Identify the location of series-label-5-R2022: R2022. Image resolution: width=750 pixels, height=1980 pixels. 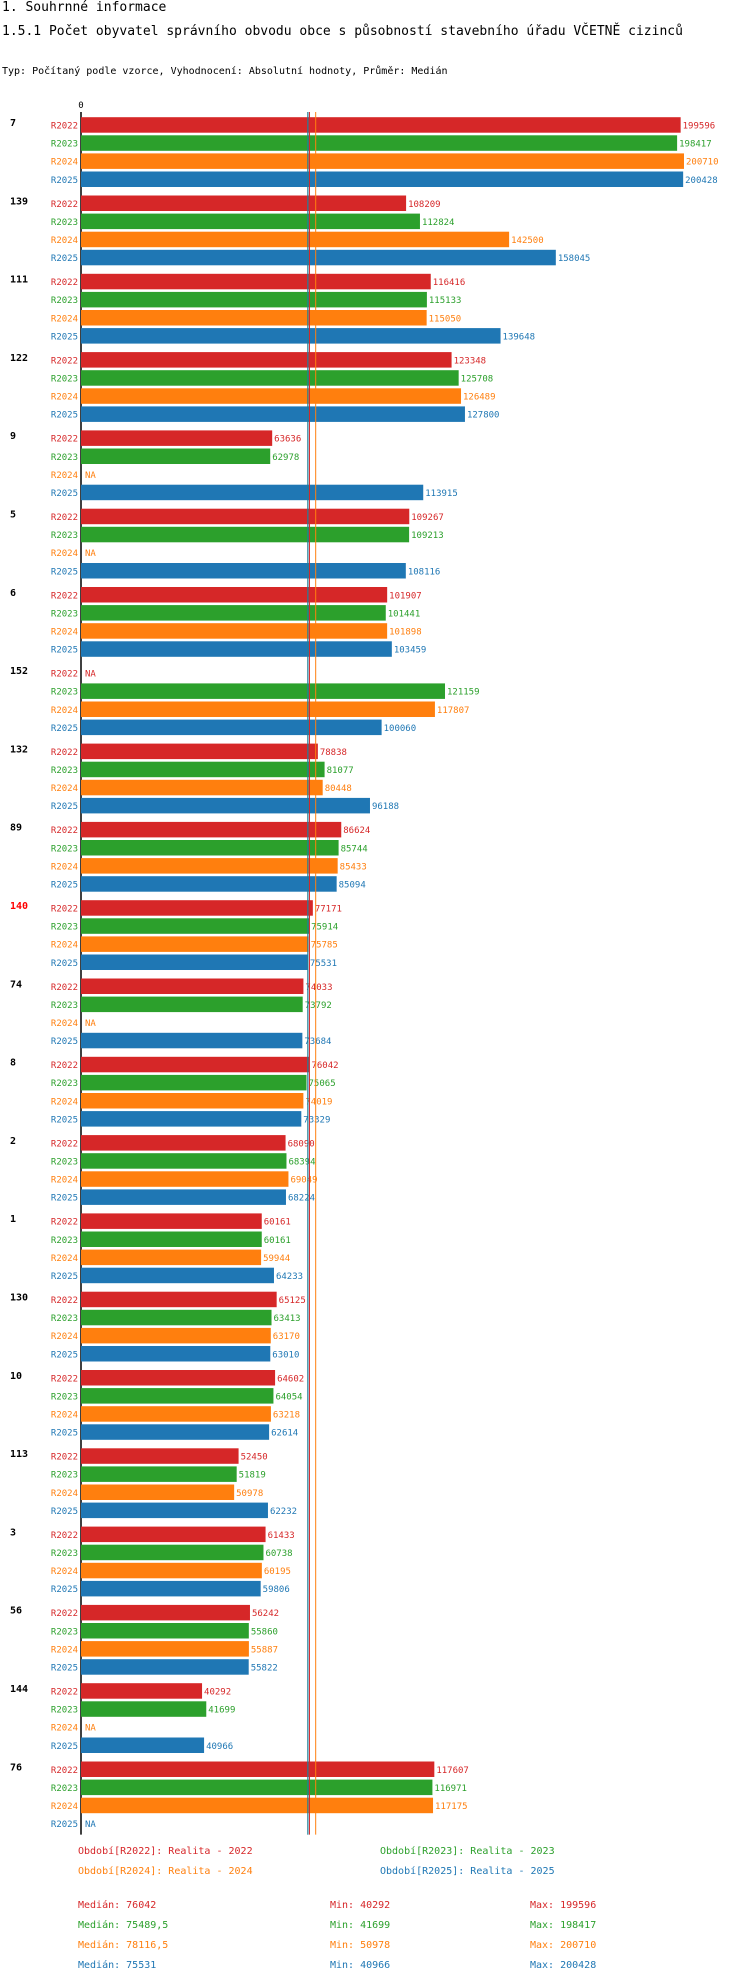
(64, 518).